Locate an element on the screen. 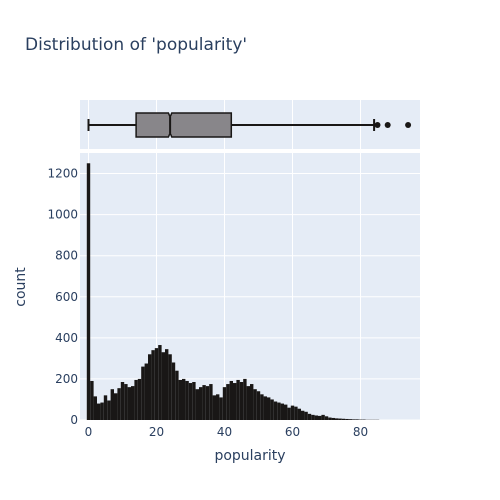 This screenshot has height=500, width=500. y-tick-label: 0 is located at coordinates (74, 420).